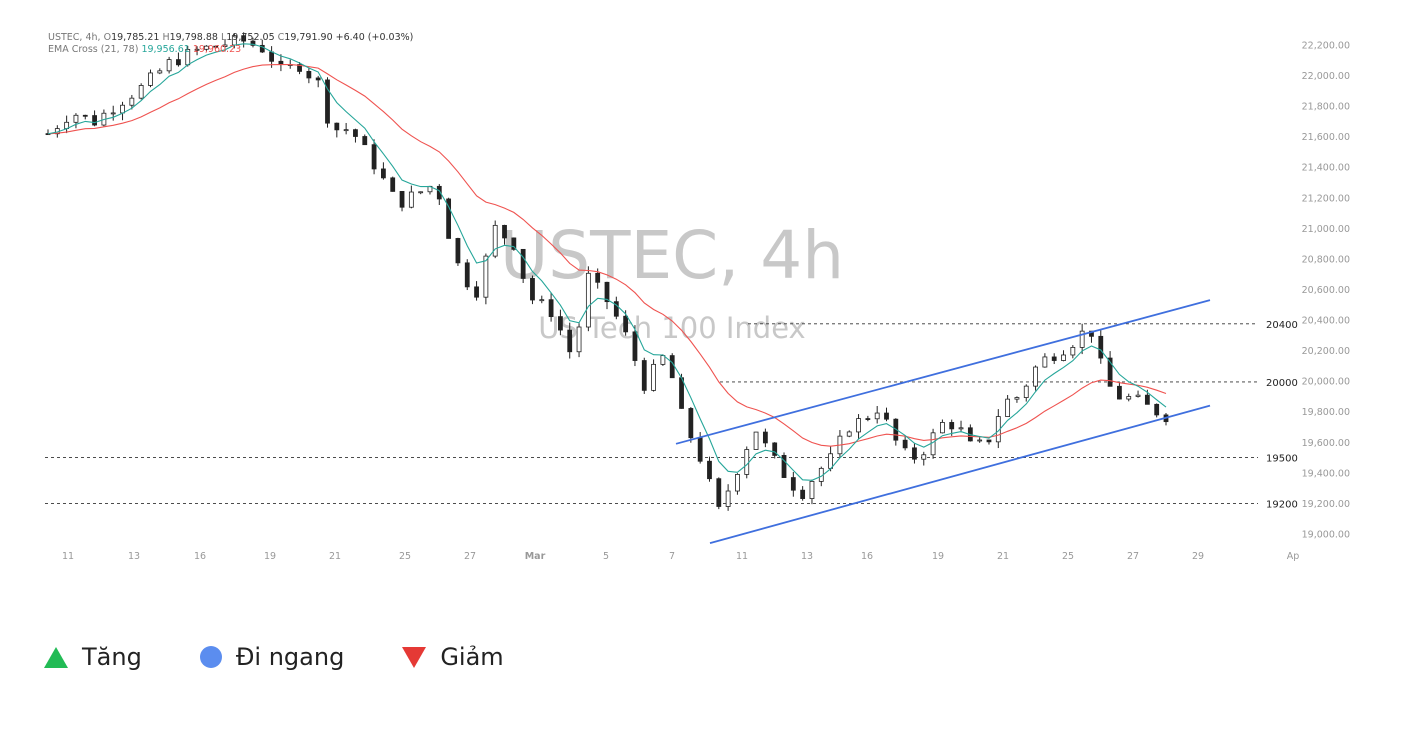 The height and width of the screenshot is (752, 1402). Describe the element at coordinates (1326, 321) in the screenshot. I see `y-tick-label: 20,400.00` at that location.